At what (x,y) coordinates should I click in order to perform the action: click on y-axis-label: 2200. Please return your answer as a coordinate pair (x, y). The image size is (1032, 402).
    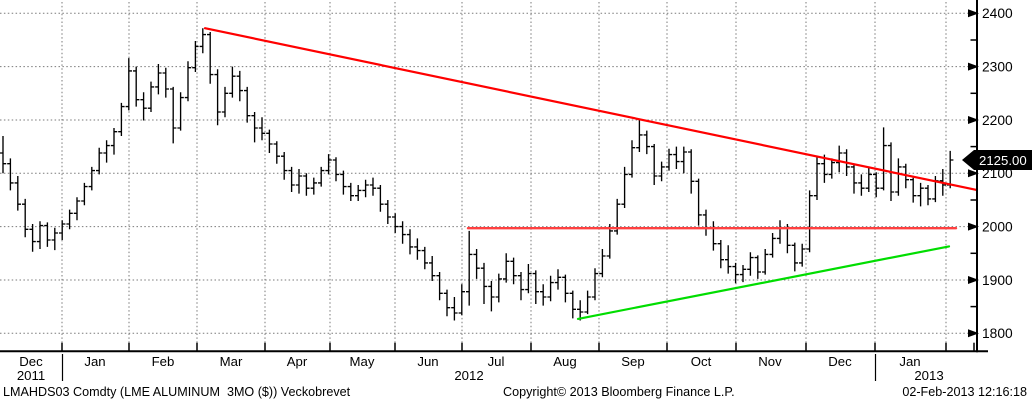
    Looking at the image, I should click on (997, 120).